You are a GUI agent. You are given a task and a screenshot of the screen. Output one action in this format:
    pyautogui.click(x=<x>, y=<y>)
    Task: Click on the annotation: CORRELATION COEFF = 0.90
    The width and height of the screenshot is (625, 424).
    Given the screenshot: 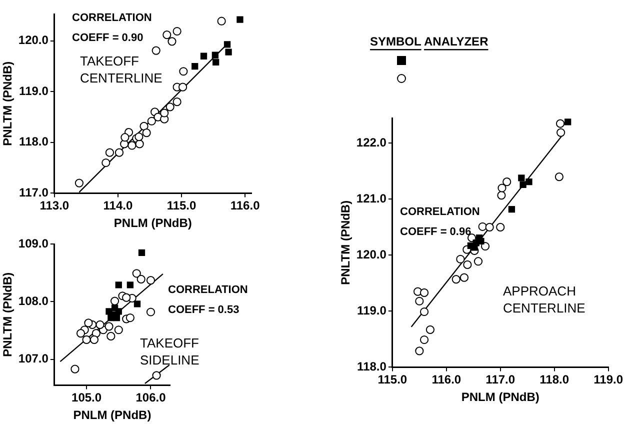 What is the action you would take?
    pyautogui.click(x=112, y=28)
    